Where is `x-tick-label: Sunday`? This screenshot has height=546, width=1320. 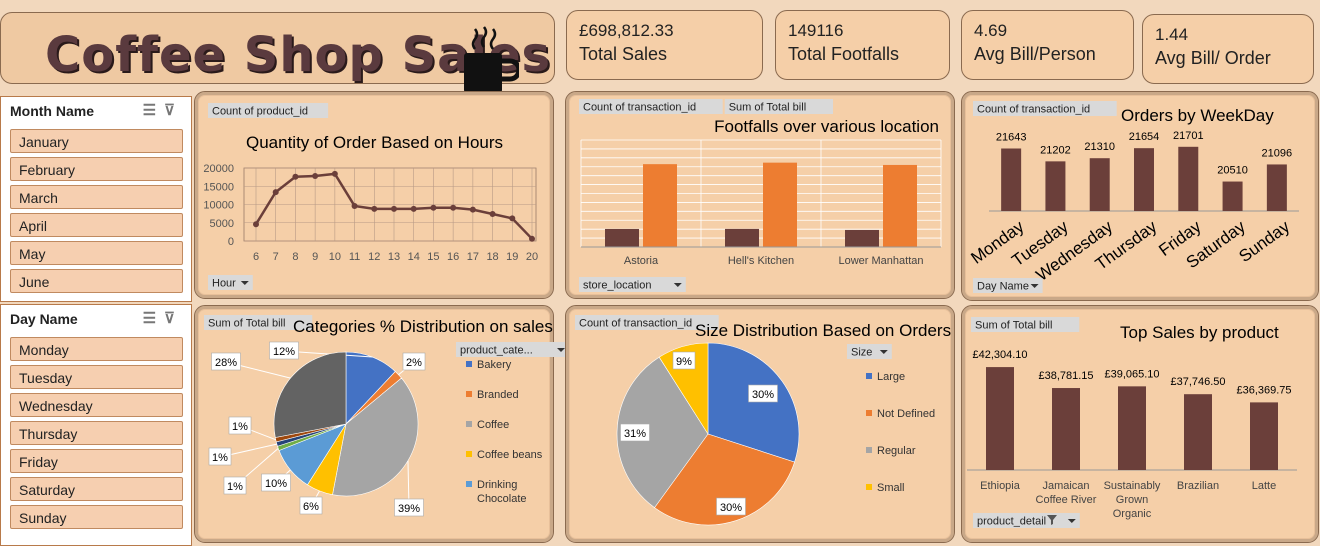
x-tick-label: Sunday is located at coordinates (1264, 242).